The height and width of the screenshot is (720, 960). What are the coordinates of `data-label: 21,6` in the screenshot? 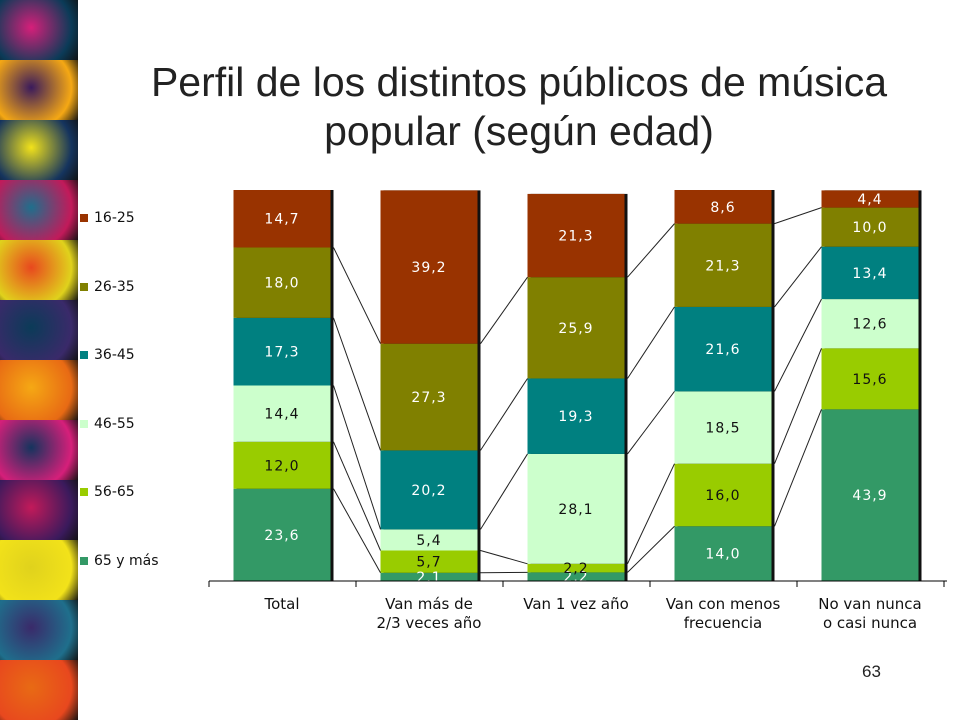 It's located at (722, 350).